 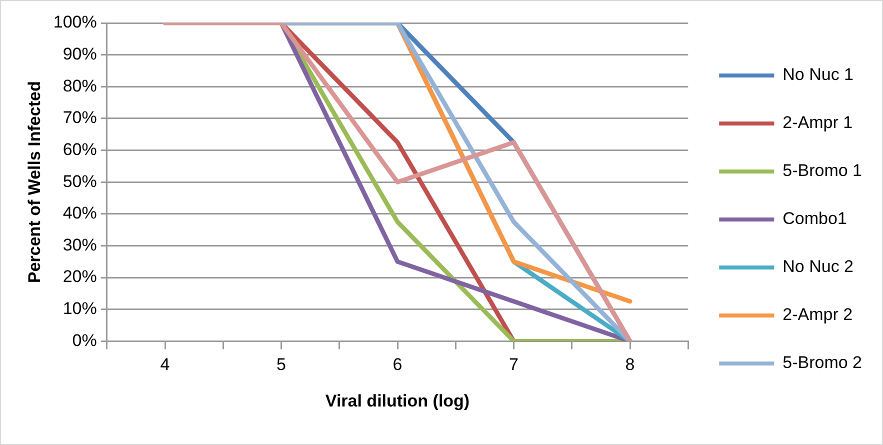 What do you see at coordinates (818, 266) in the screenshot?
I see `legend-label: No Nuc 2` at bounding box center [818, 266].